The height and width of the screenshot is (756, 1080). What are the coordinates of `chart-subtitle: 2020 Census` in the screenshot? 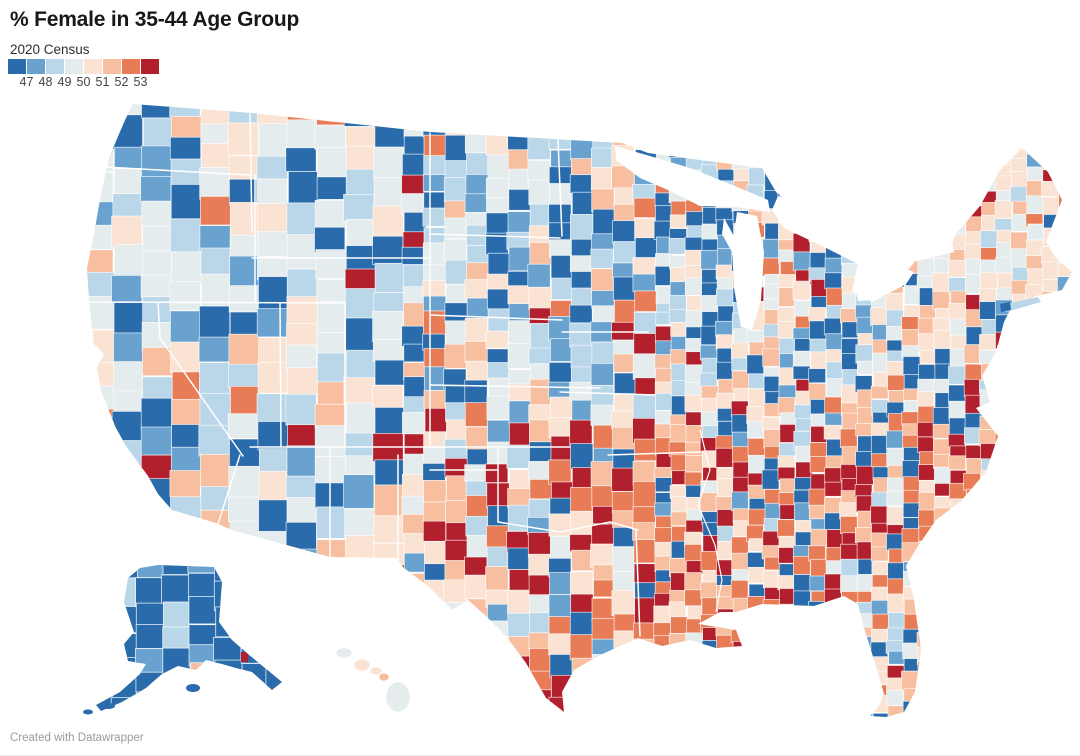 It's located at (50, 49).